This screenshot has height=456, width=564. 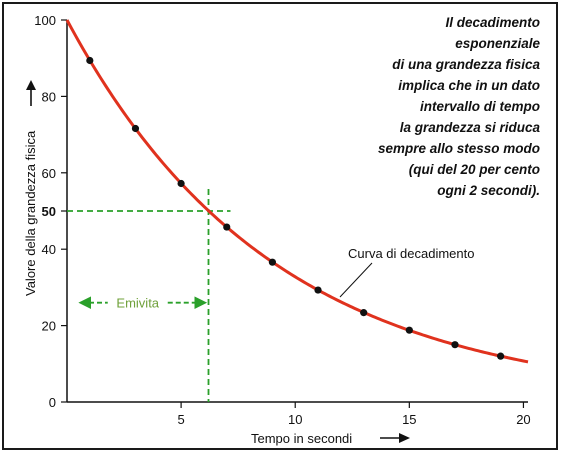 I want to click on x-tick-label: 15, so click(x=409, y=419).